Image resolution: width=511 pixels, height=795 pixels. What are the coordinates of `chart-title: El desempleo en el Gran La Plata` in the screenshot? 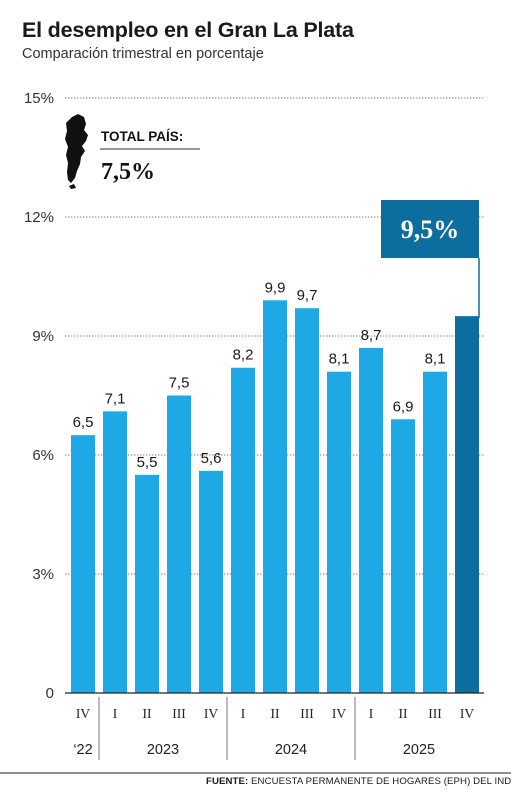 It's located at (188, 30).